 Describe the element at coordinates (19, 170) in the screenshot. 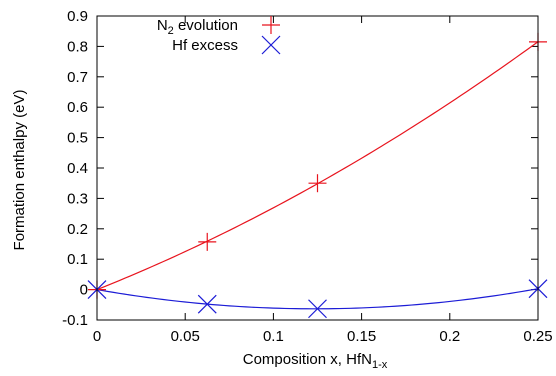

I see `y-axis-label: Formation enthalpy (eV)` at that location.